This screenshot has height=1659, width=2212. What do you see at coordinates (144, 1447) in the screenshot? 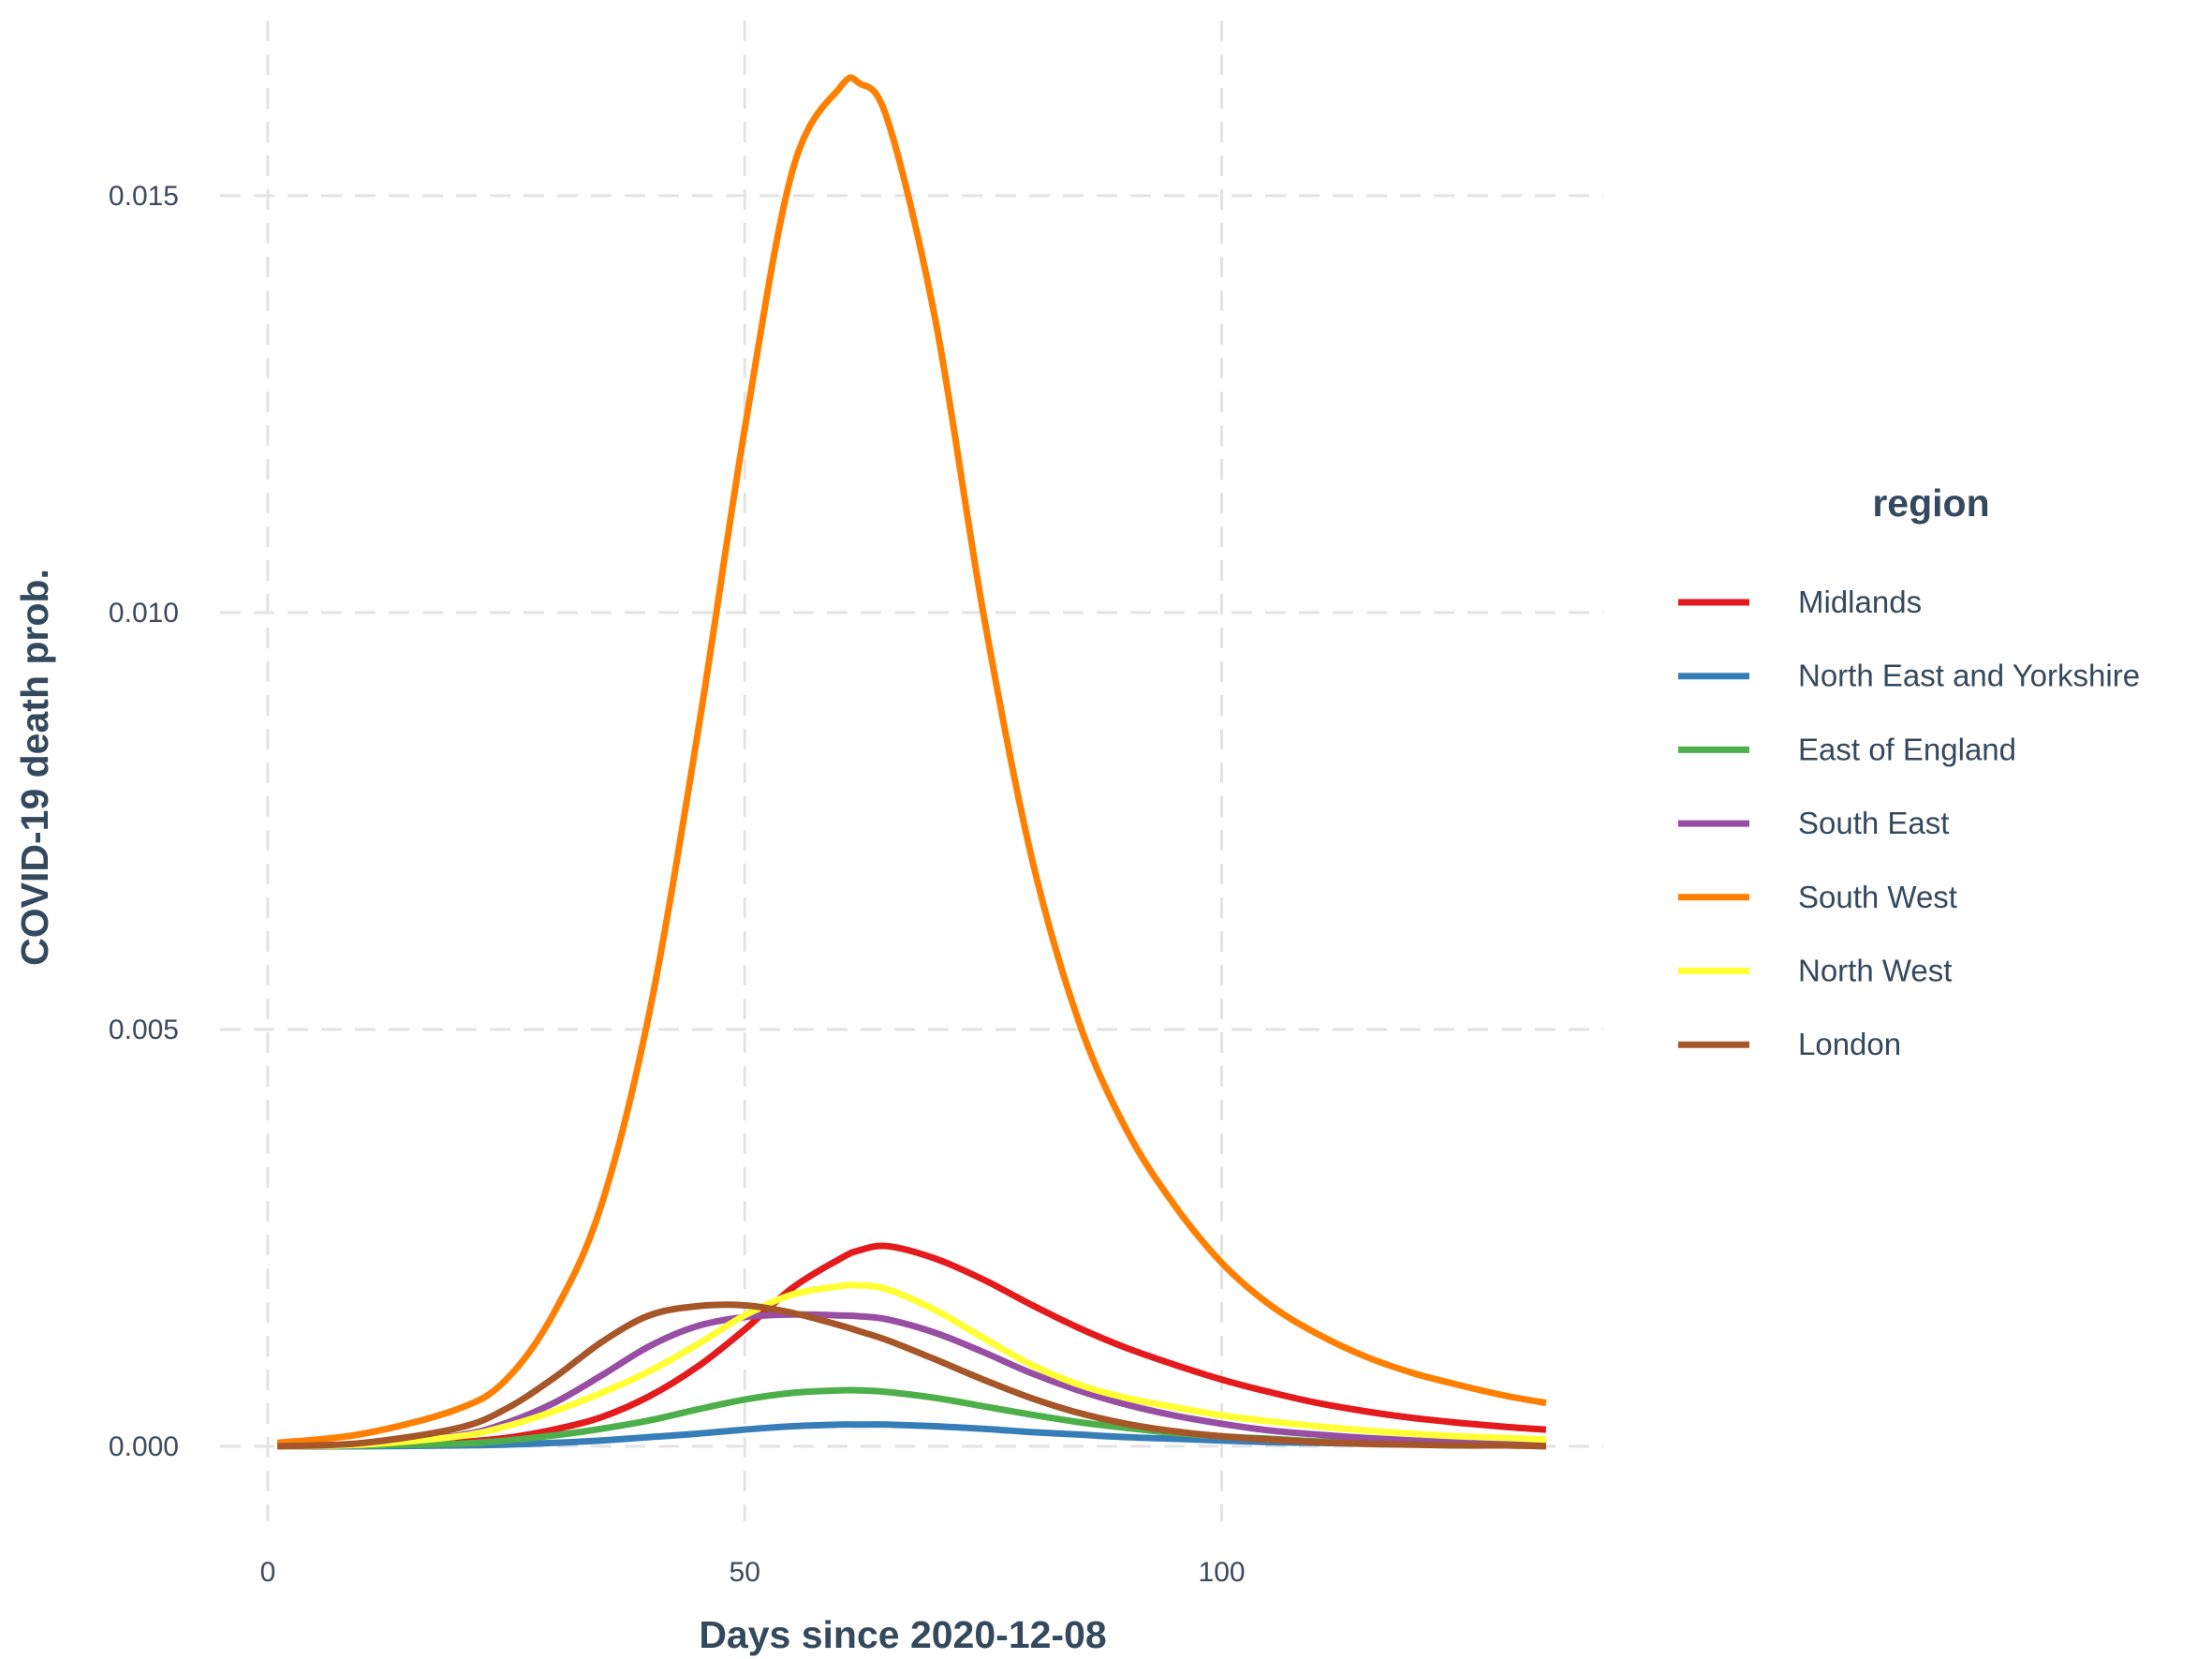
I see `y-tick-label-0: 0.000` at bounding box center [144, 1447].